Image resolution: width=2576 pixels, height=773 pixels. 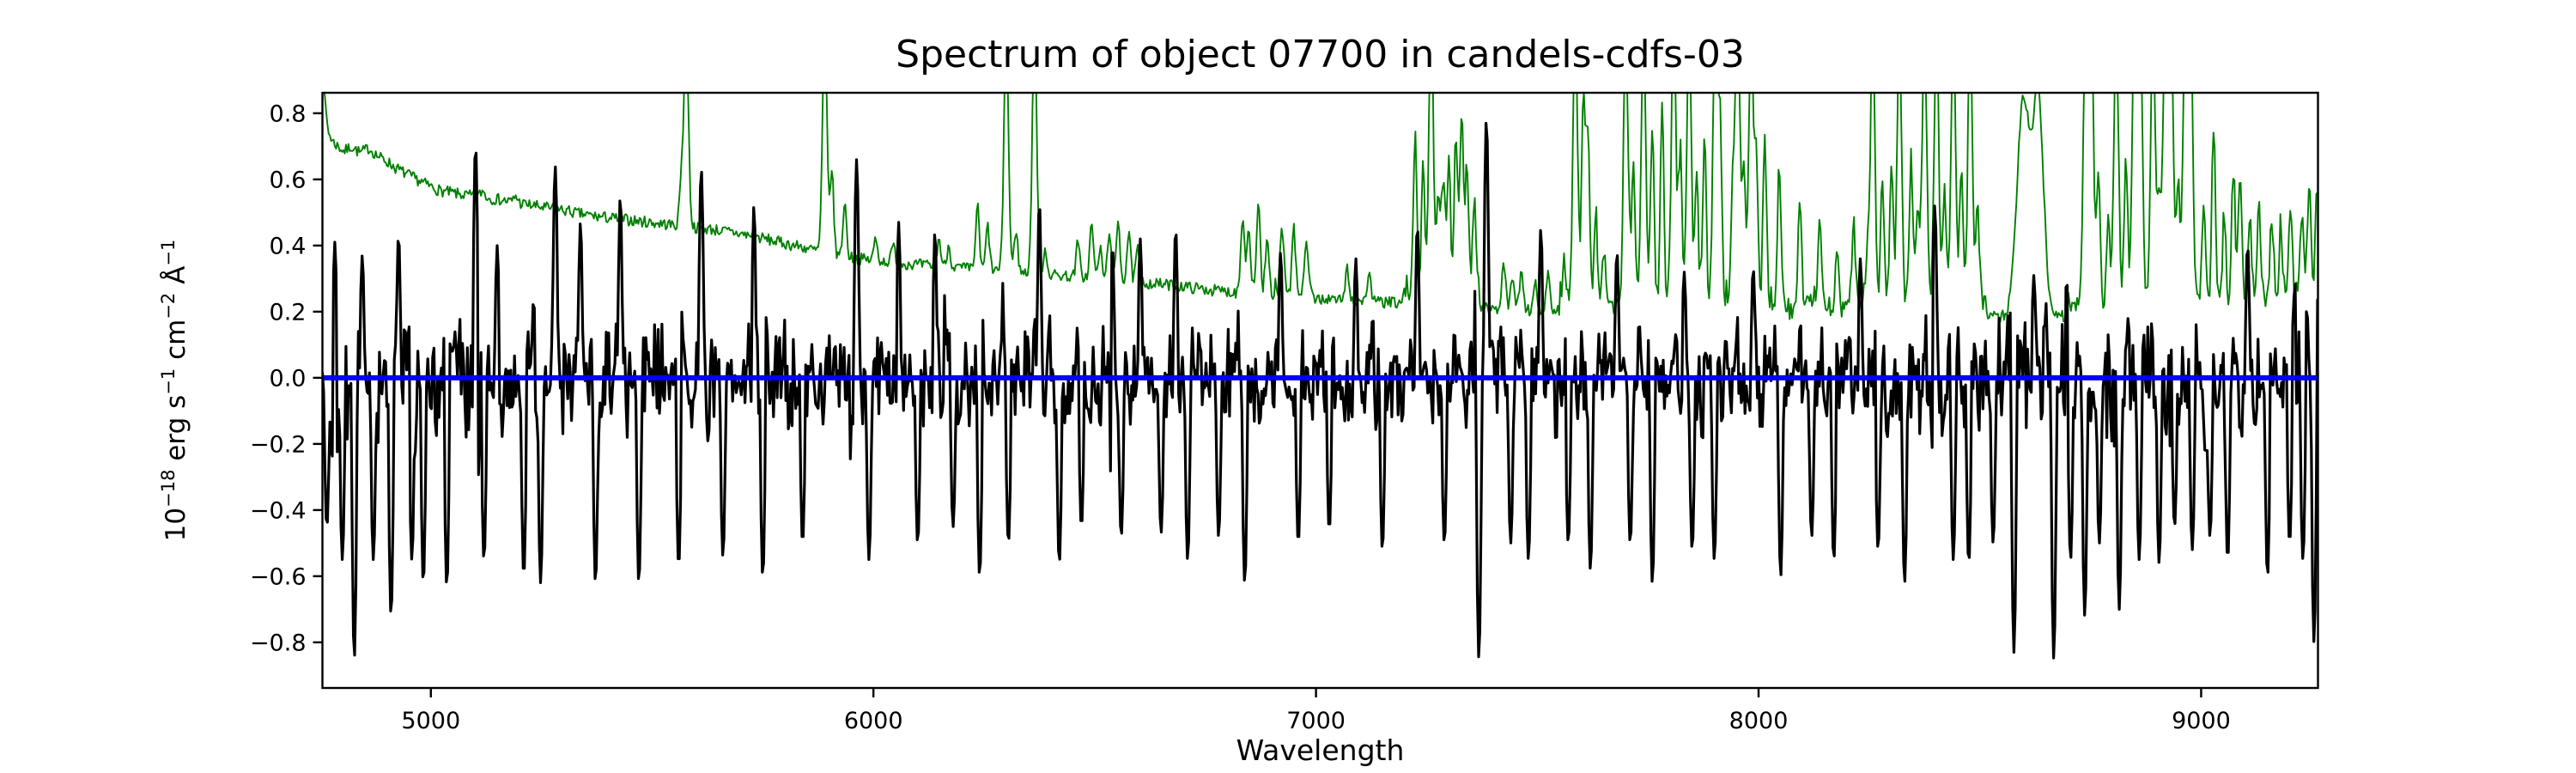 What do you see at coordinates (279, 576) in the screenshot?
I see `y-tick-label: −0.6` at bounding box center [279, 576].